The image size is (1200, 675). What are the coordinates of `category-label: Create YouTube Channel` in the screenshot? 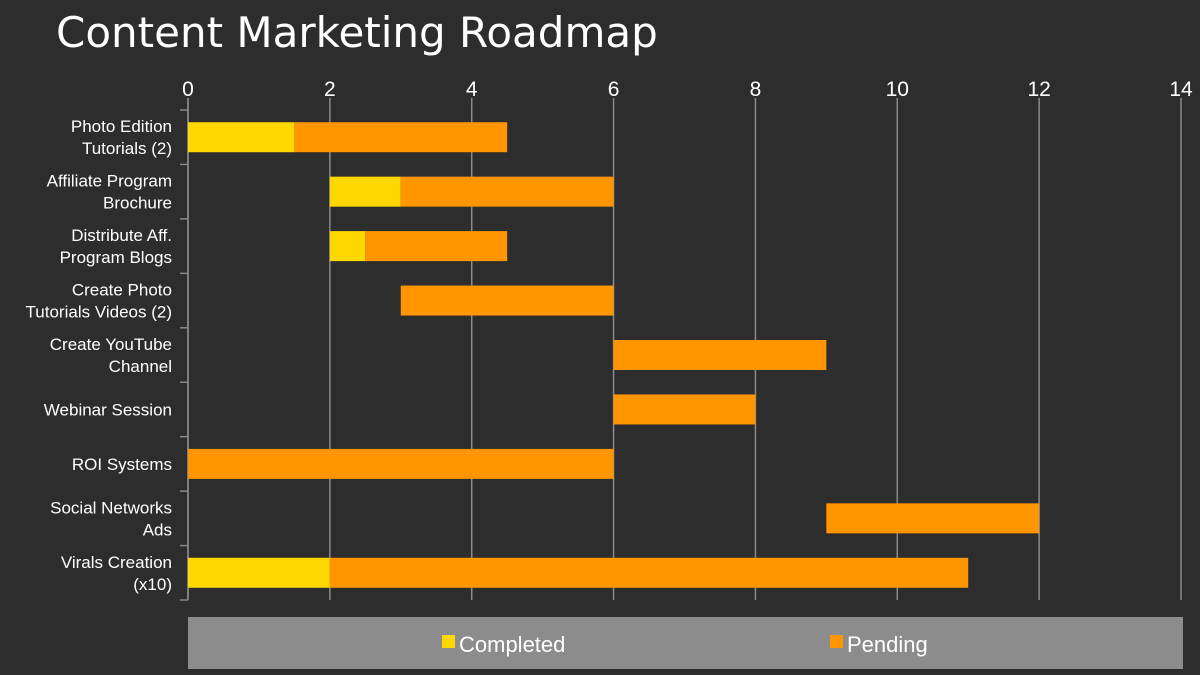 It's located at (111, 355).